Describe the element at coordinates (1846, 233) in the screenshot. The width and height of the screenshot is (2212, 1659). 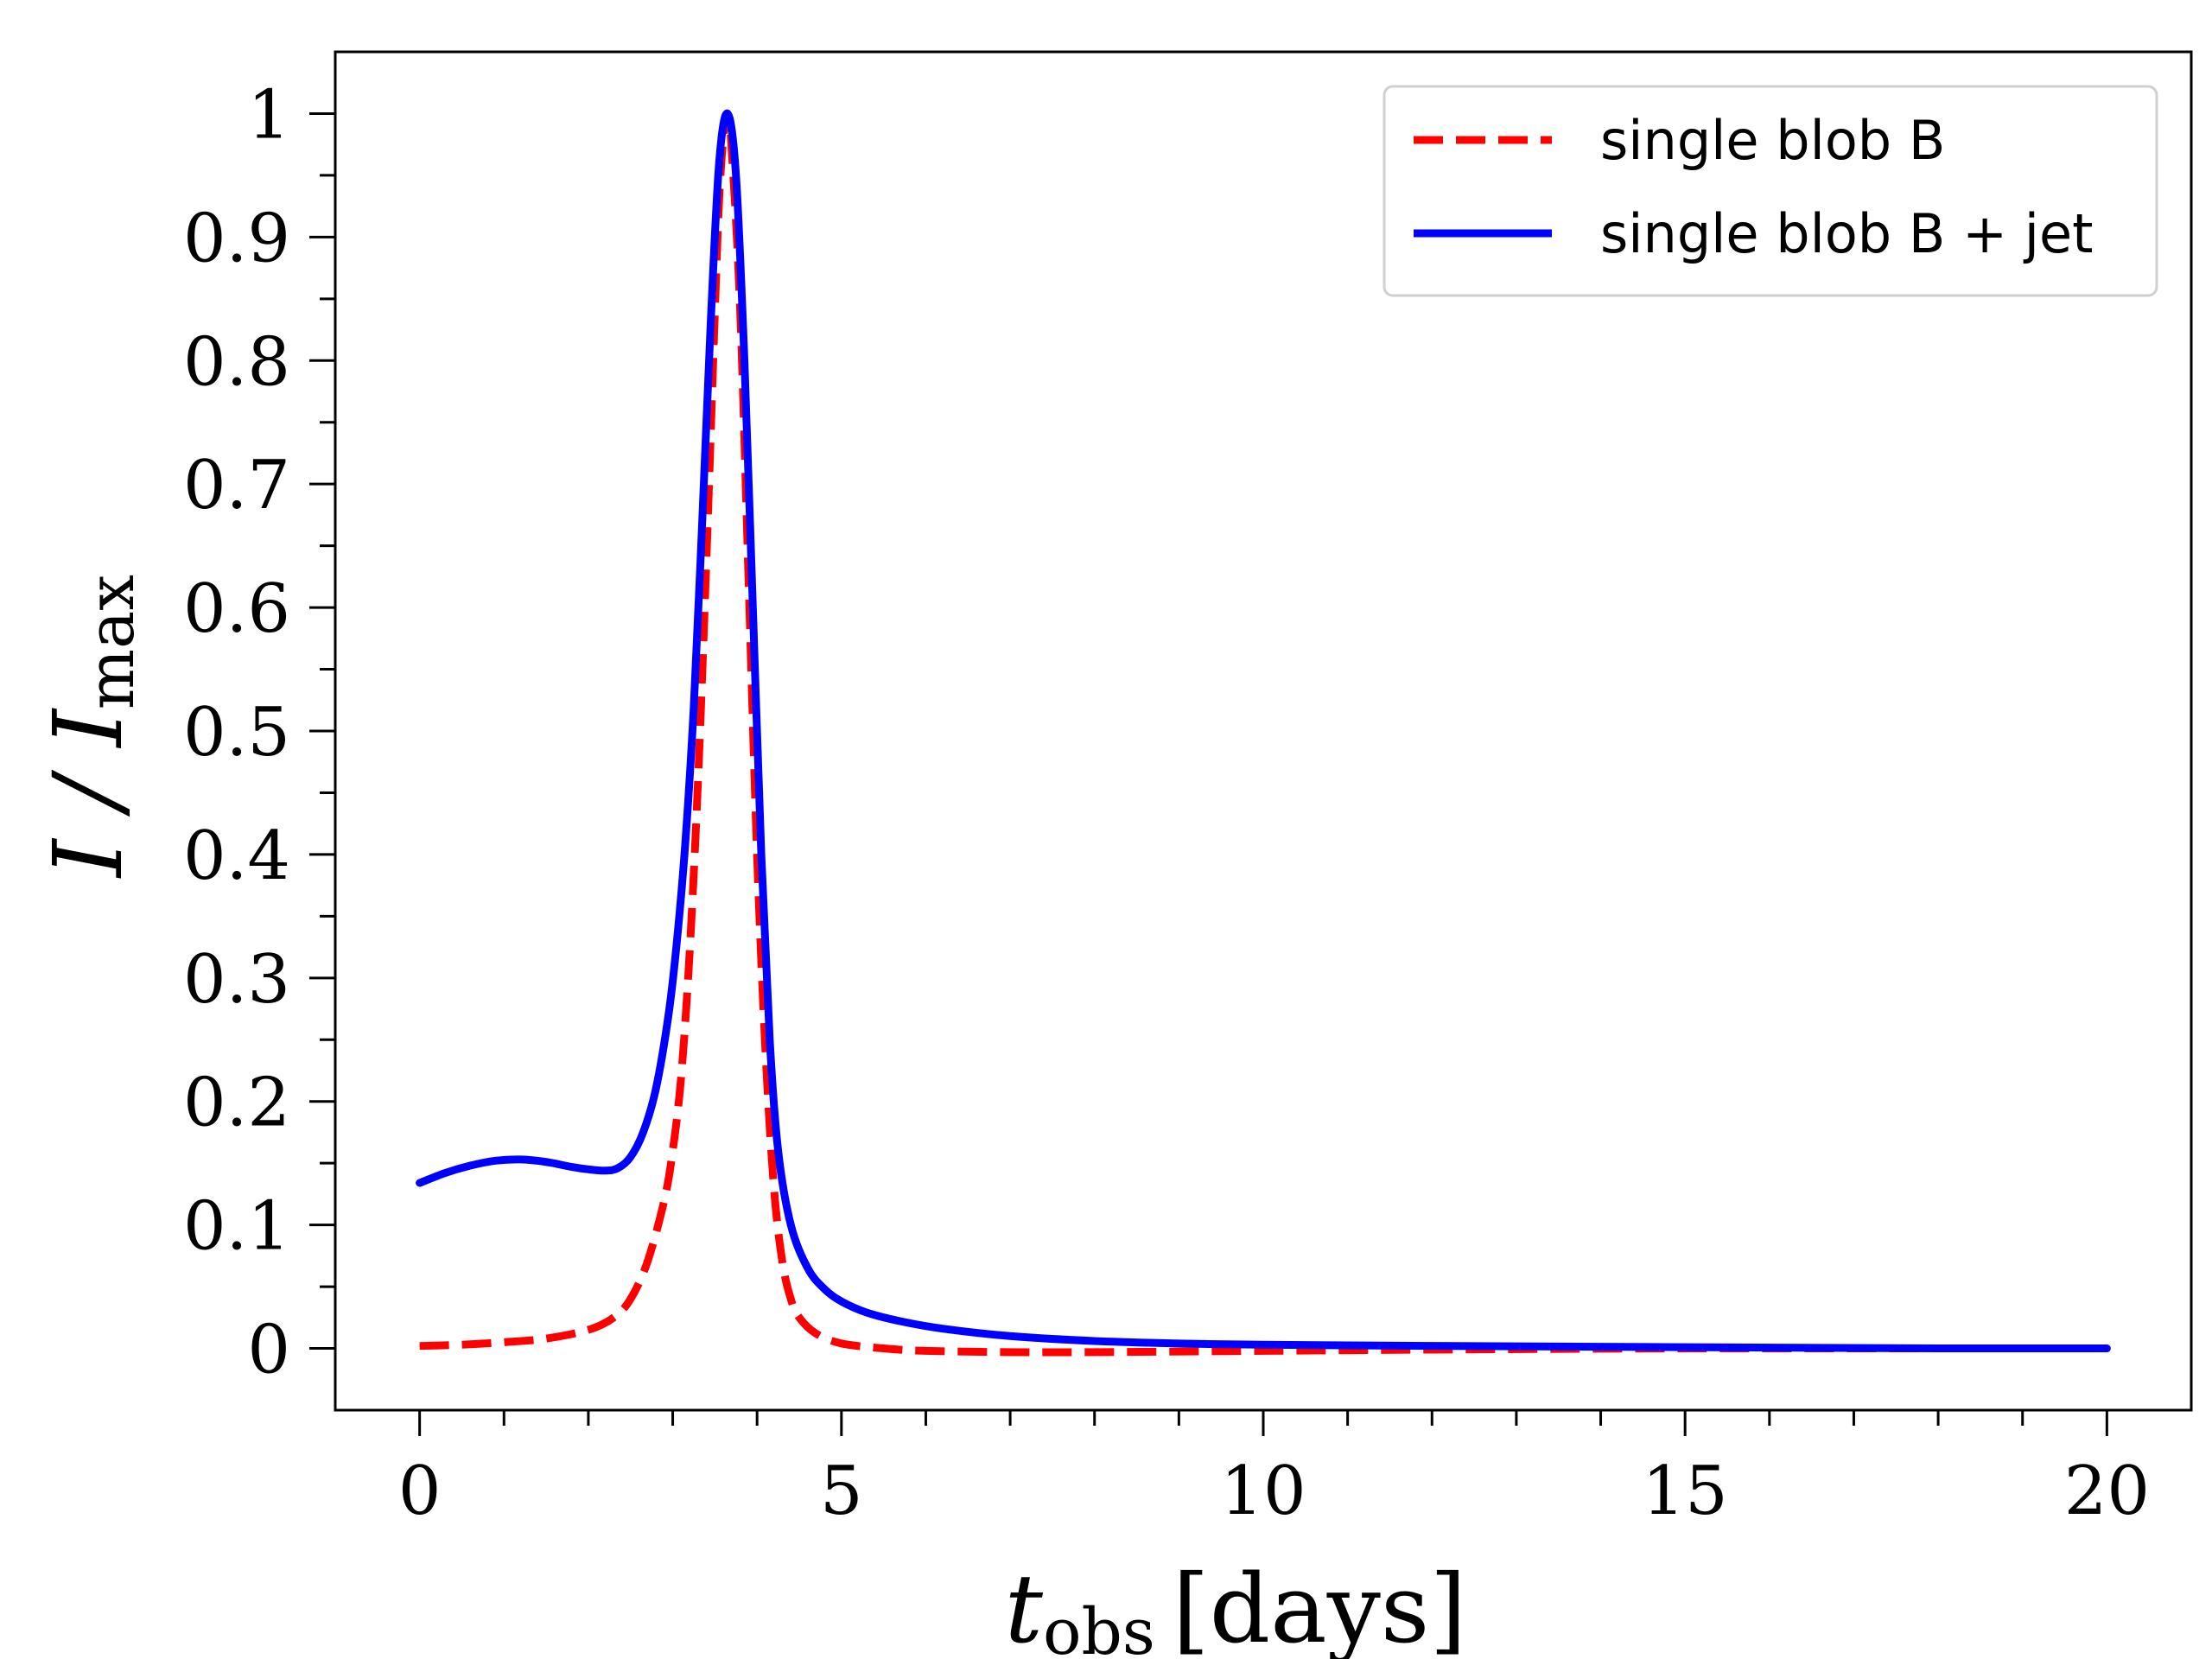
I see `legend-label-single-blob-b-jet: single blob B + jet` at that location.